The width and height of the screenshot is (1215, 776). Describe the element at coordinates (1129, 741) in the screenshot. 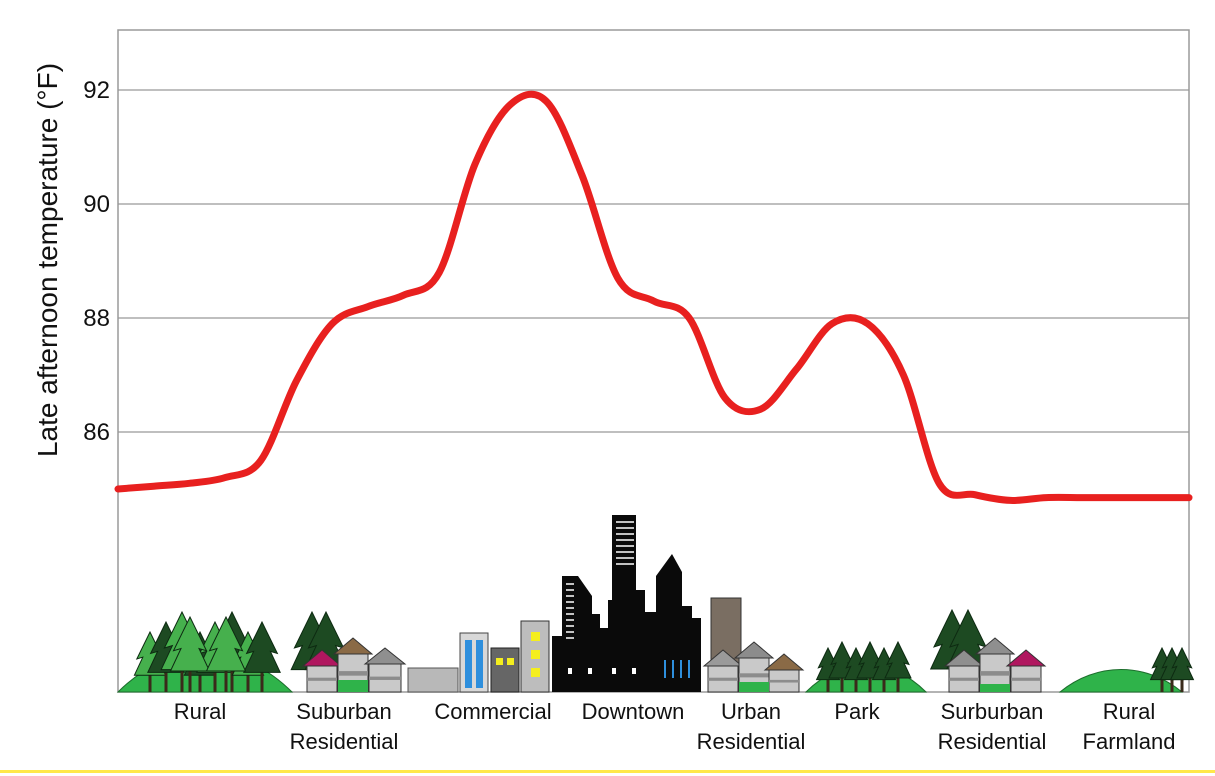

I see `region-label-line2: Farmland` at that location.